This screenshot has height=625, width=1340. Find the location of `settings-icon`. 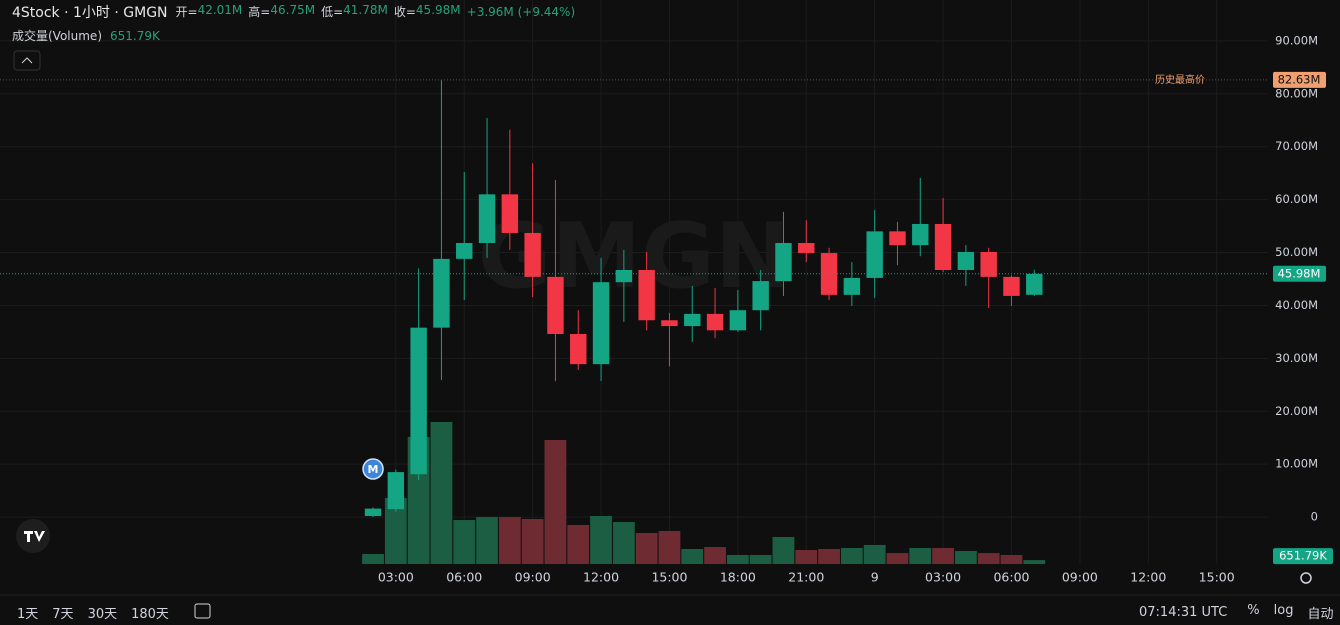

settings-icon is located at coordinates (1306, 578).